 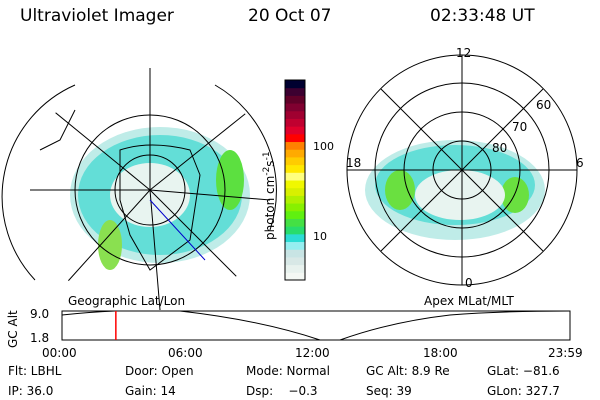 What do you see at coordinates (288, 371) in the screenshot?
I see `mode-status: Mode: Normal` at bounding box center [288, 371].